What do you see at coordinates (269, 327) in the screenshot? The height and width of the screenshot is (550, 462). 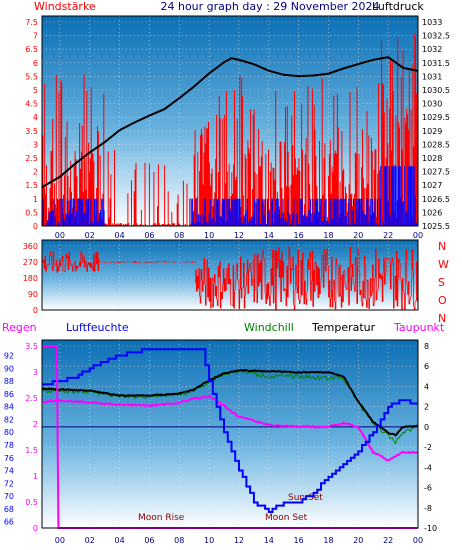 I see `legend-windchill: Windchill` at bounding box center [269, 327].